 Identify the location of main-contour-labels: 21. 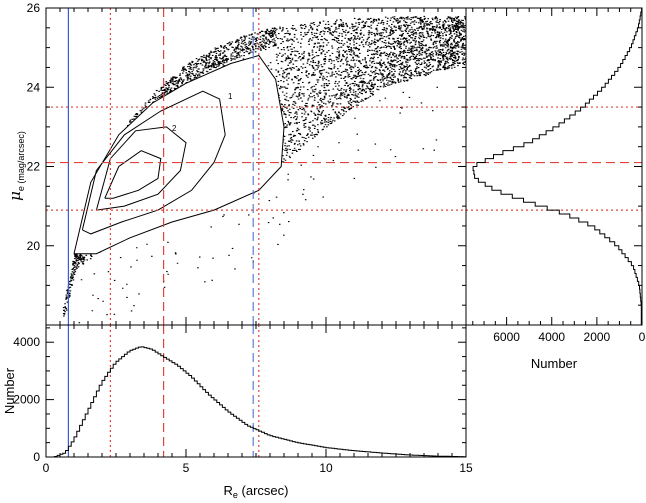
(202, 112).